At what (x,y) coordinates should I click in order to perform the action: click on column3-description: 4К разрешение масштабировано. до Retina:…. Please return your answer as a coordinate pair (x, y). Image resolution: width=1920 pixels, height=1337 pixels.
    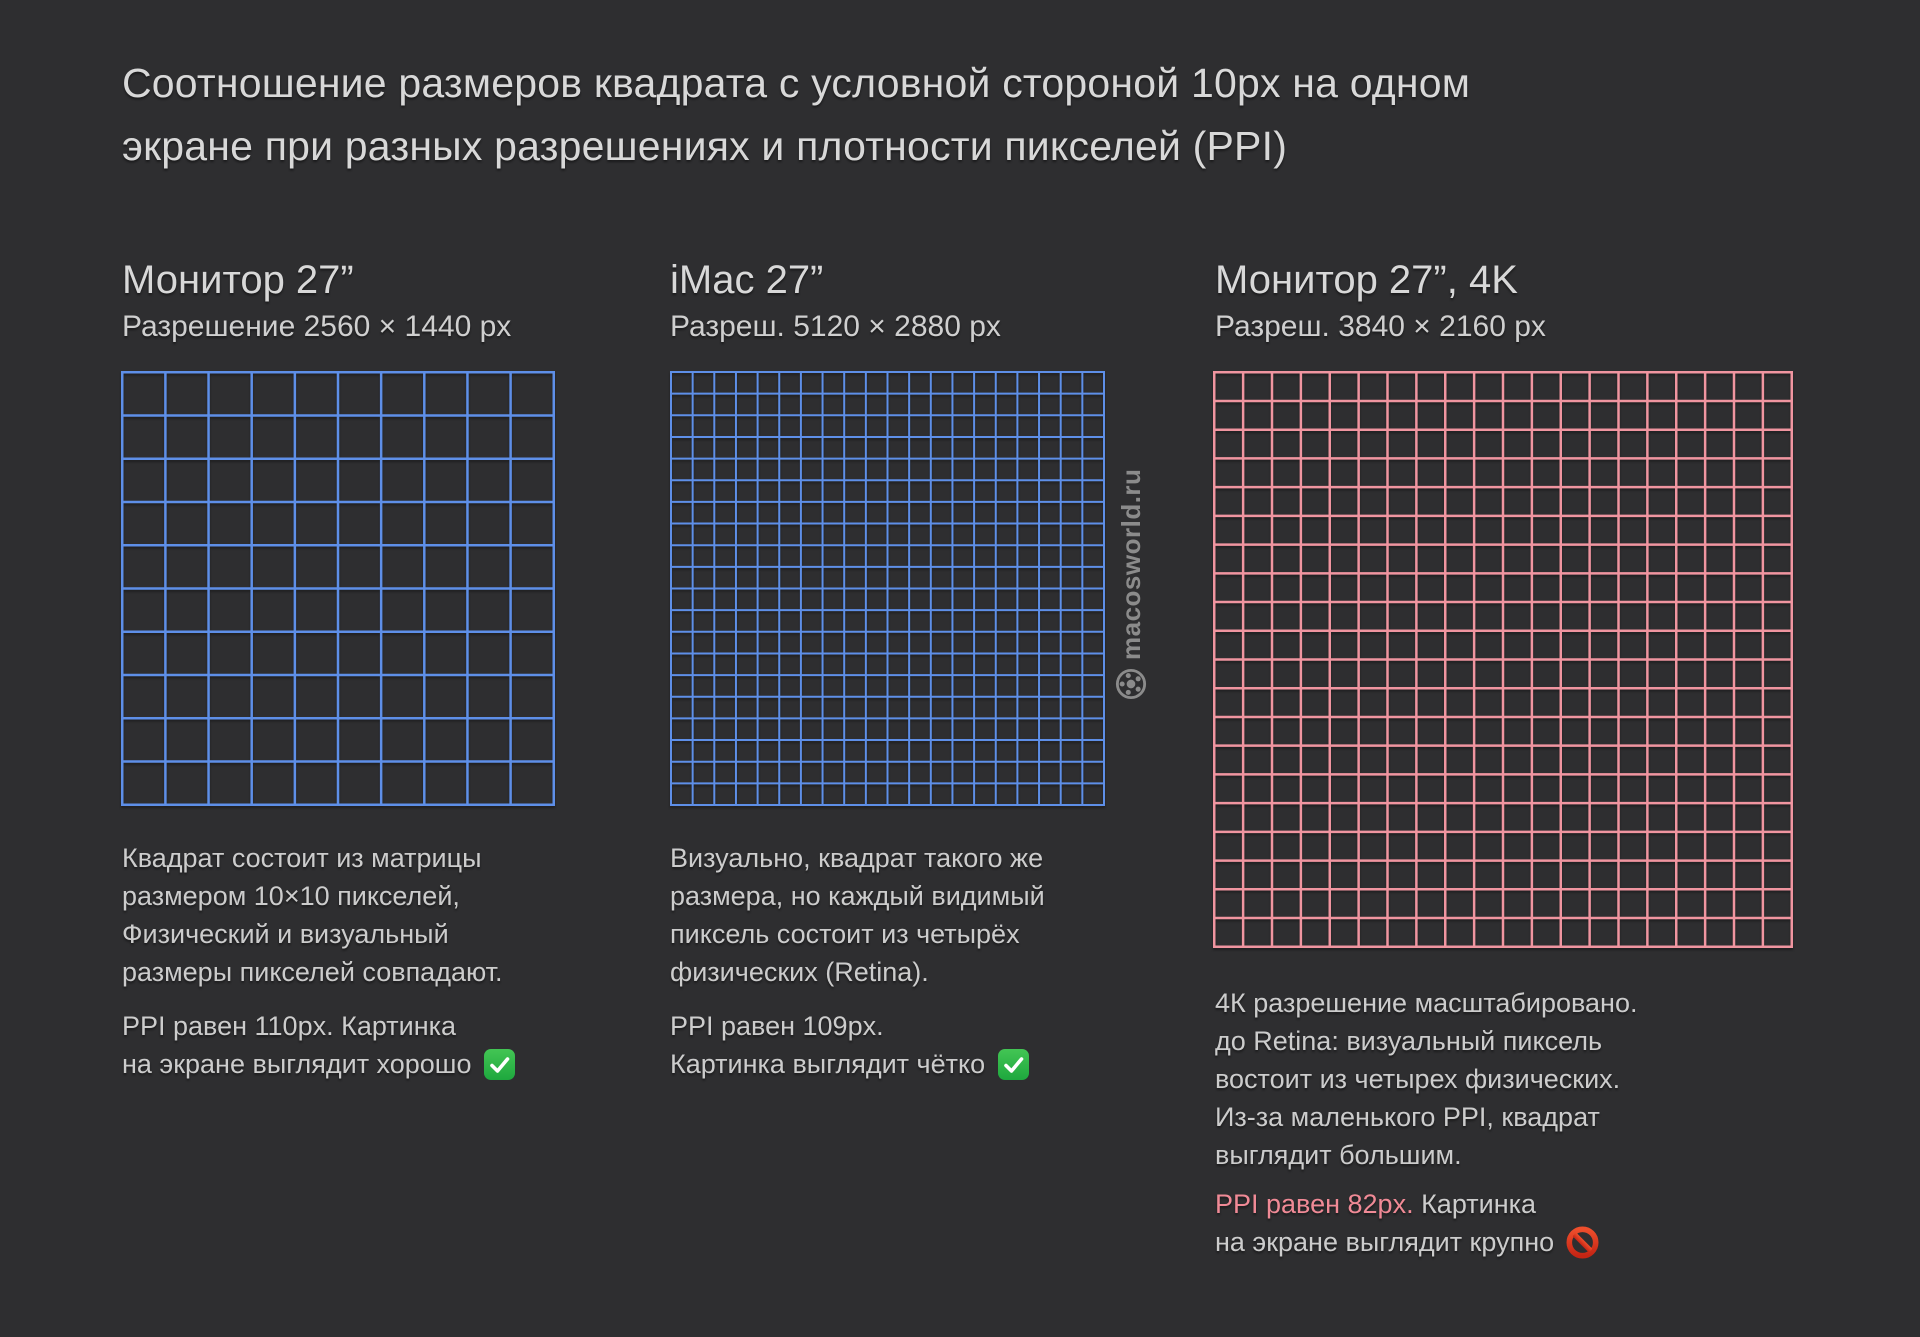
    Looking at the image, I should click on (1426, 1079).